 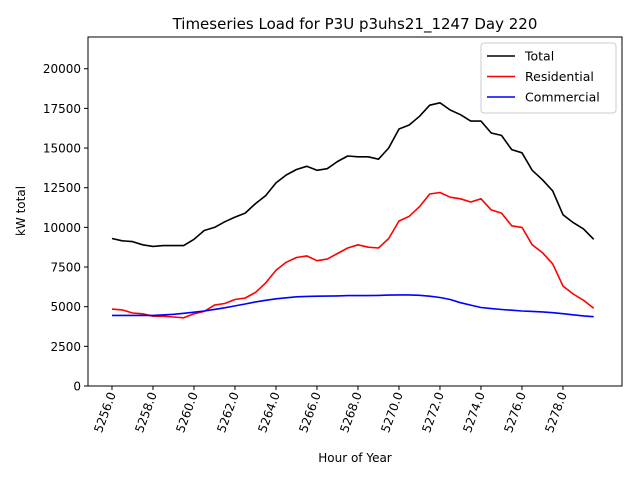 What do you see at coordinates (562, 97) in the screenshot?
I see `legend-label-commercial: Commercial` at bounding box center [562, 97].